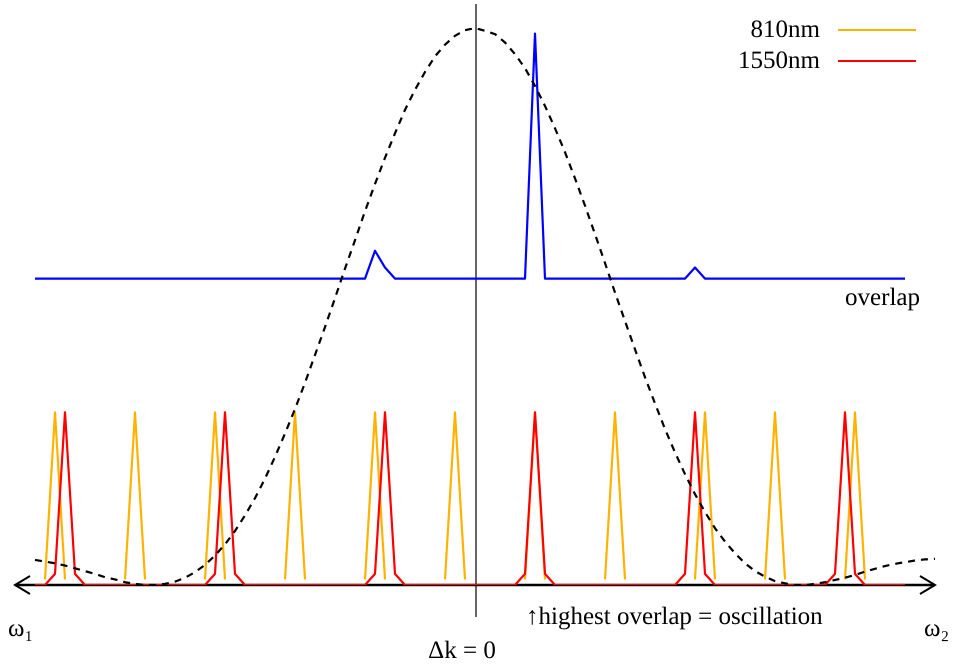 The width and height of the screenshot is (962, 668). What do you see at coordinates (882, 297) in the screenshot?
I see `annotation: overlap` at bounding box center [882, 297].